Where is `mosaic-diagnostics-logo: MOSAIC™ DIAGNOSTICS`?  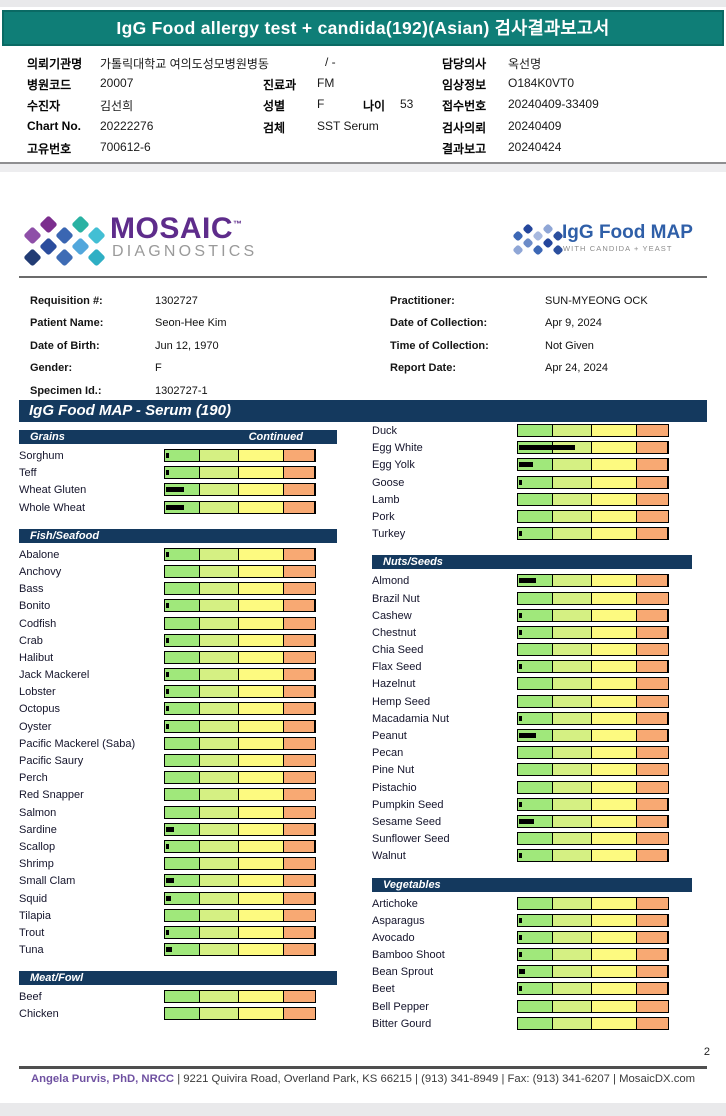 mosaic-diagnostics-logo: MOSAIC™ DIAGNOSTICS is located at coordinates (189, 240).